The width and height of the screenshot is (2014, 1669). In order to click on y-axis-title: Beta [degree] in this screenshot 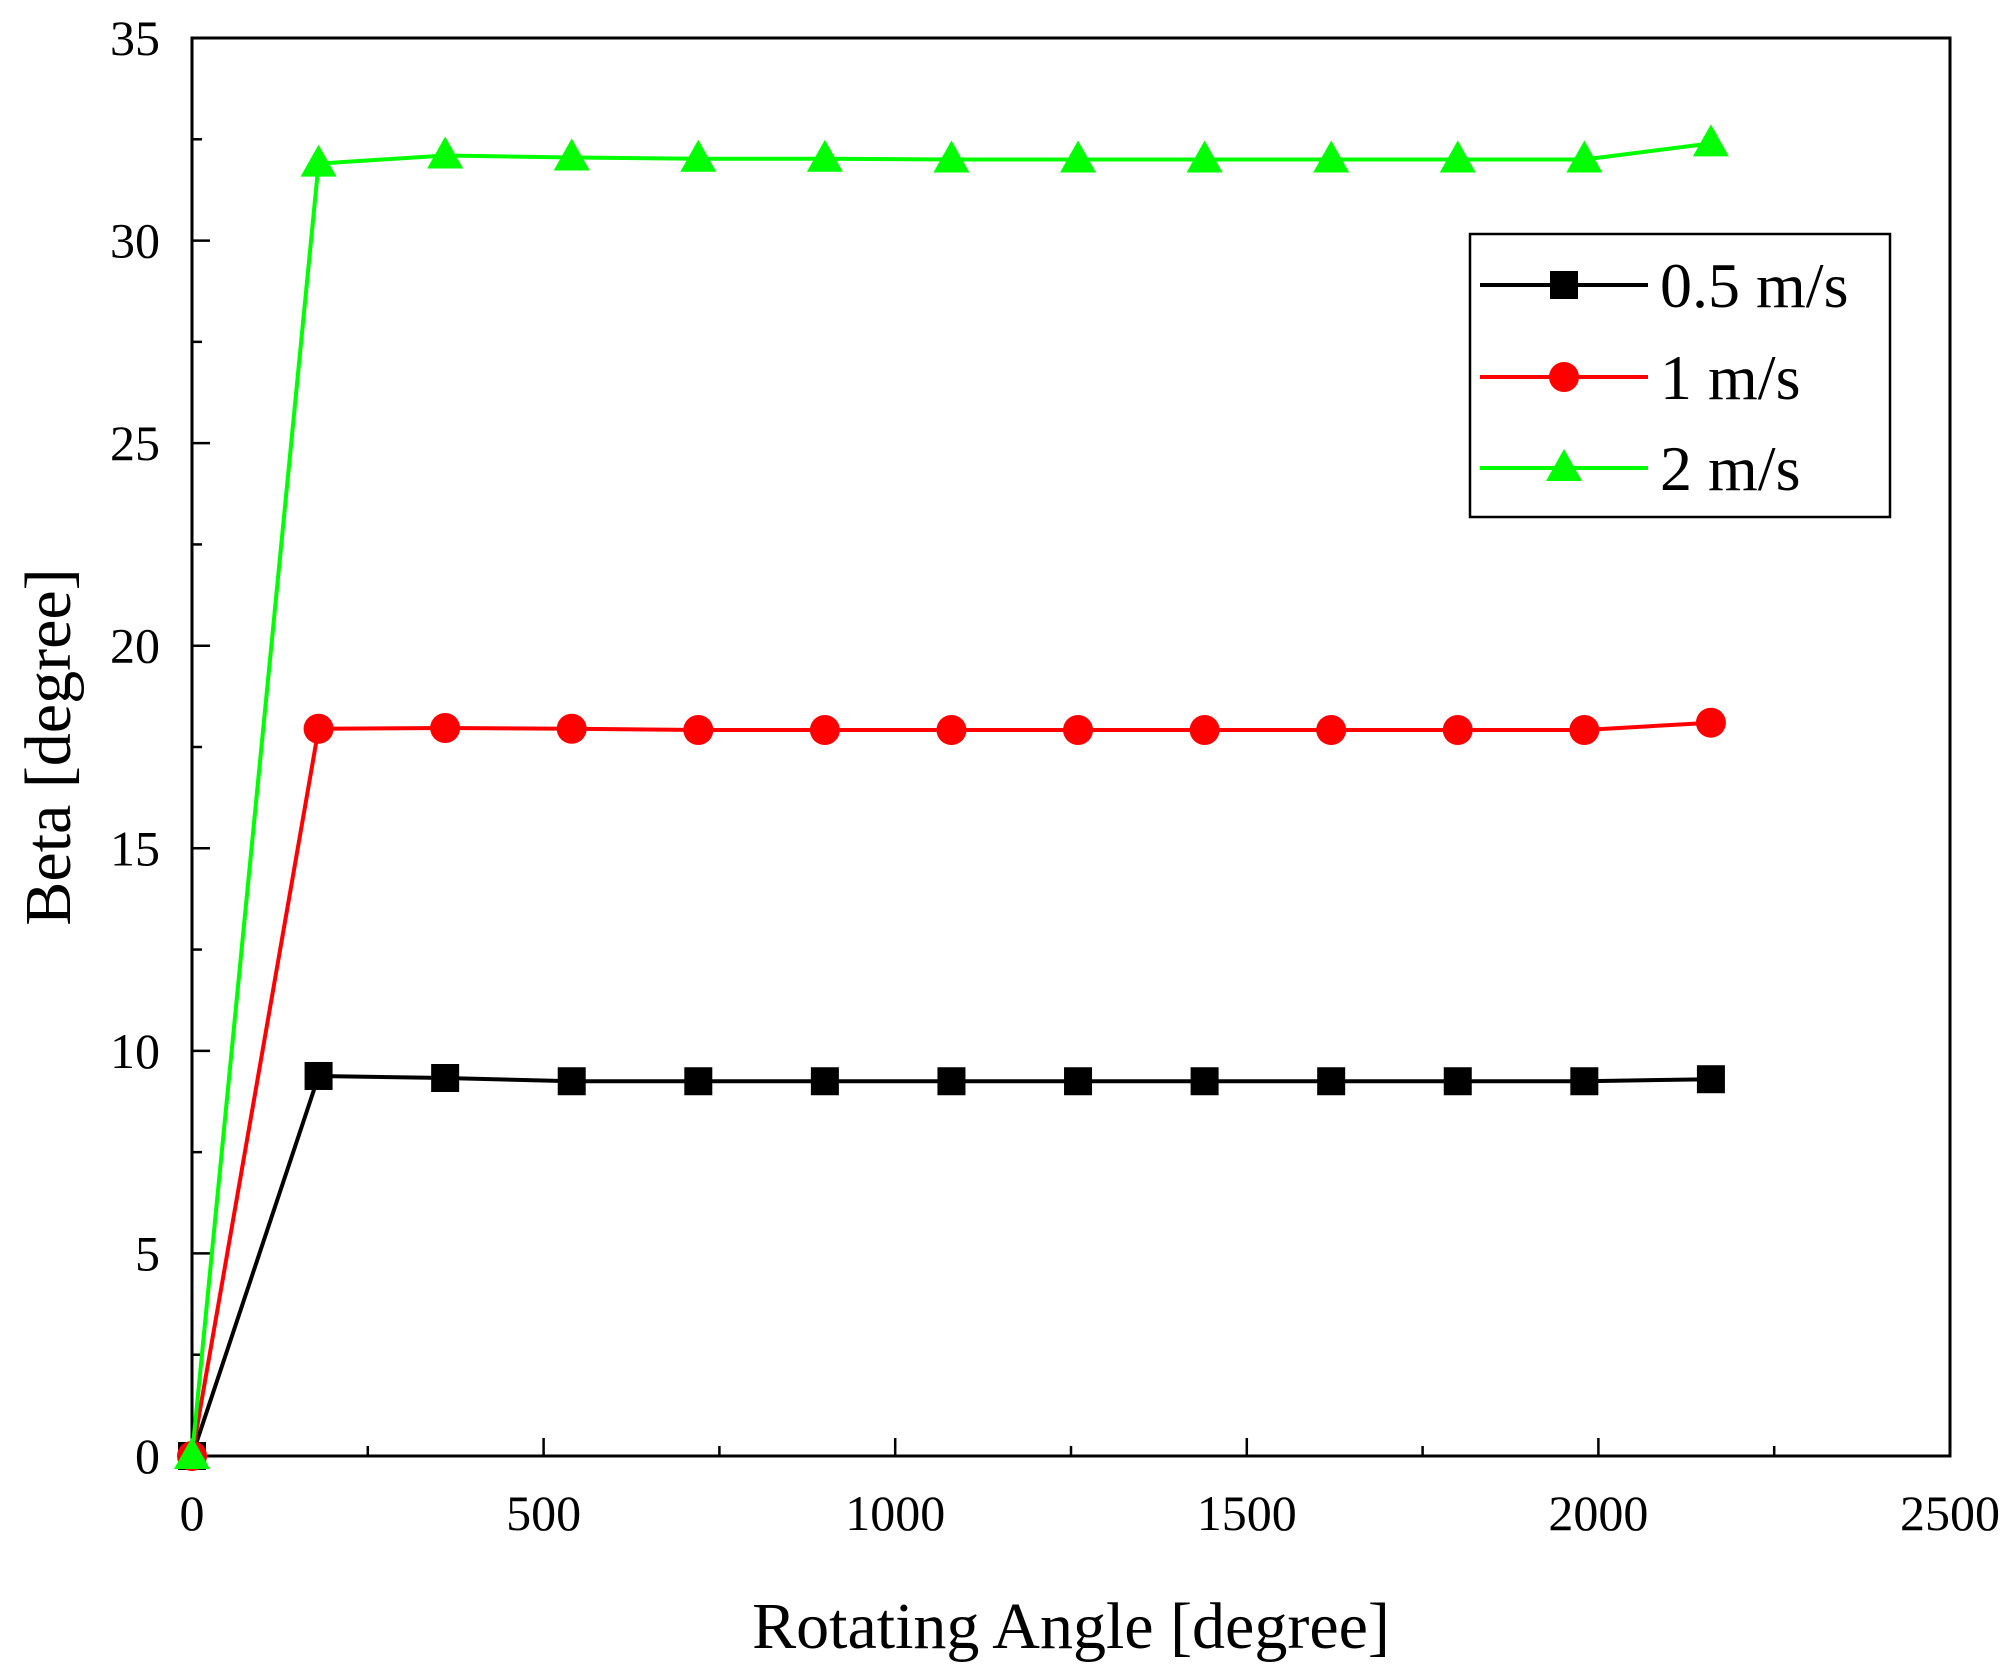, I will do `click(48, 746)`.